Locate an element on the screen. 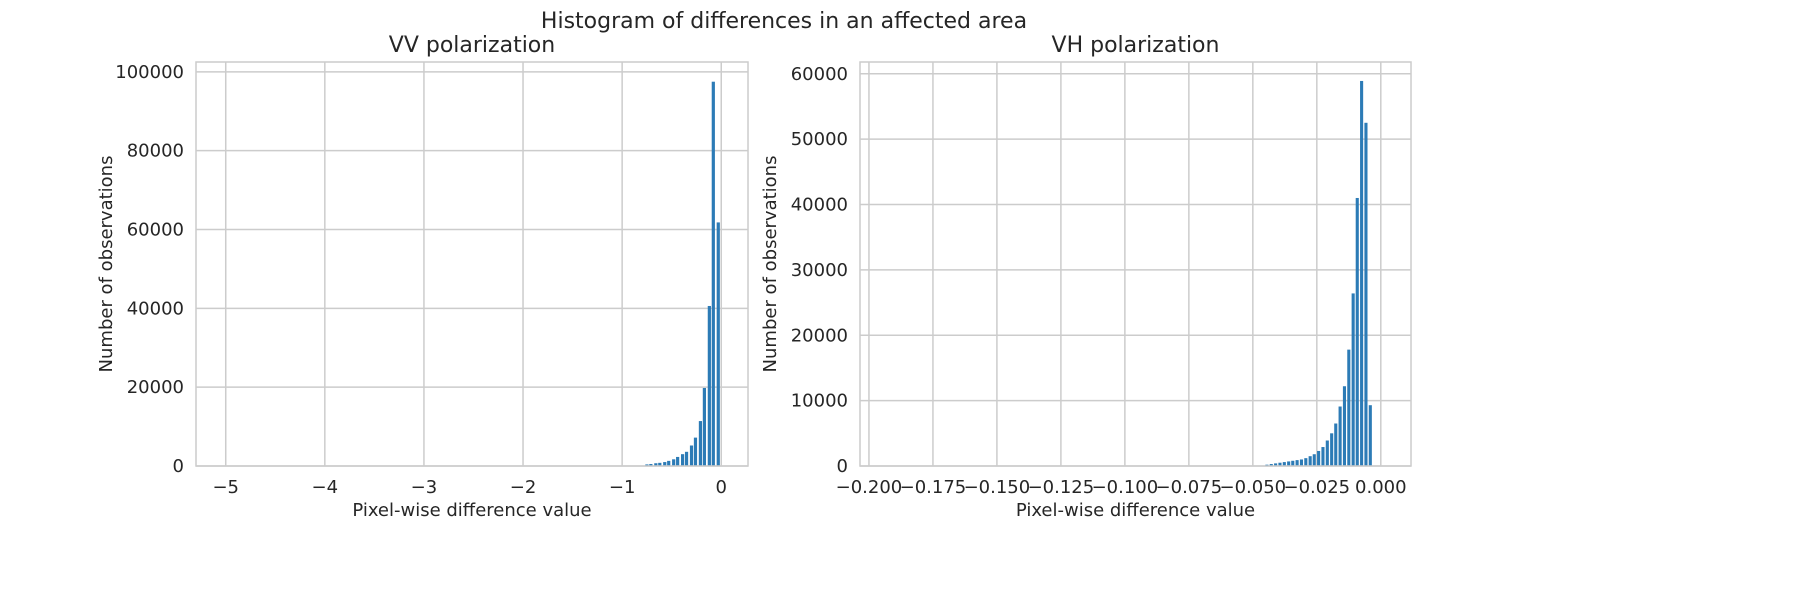 This screenshot has width=1800, height=600. vh-ytick-label: 60000 is located at coordinates (819, 74).